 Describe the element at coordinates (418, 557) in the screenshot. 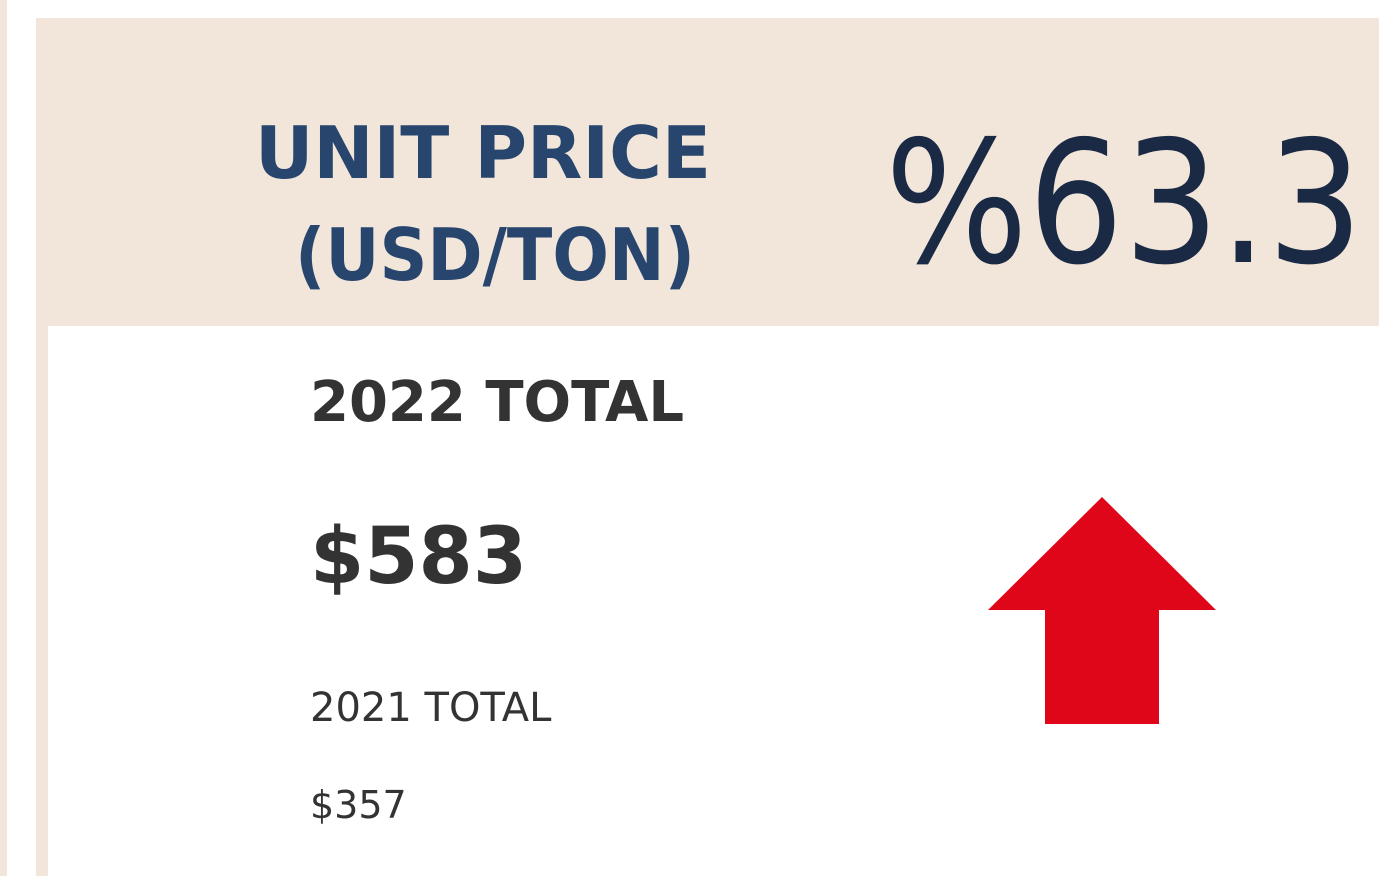

I see `current-value: $583` at that location.